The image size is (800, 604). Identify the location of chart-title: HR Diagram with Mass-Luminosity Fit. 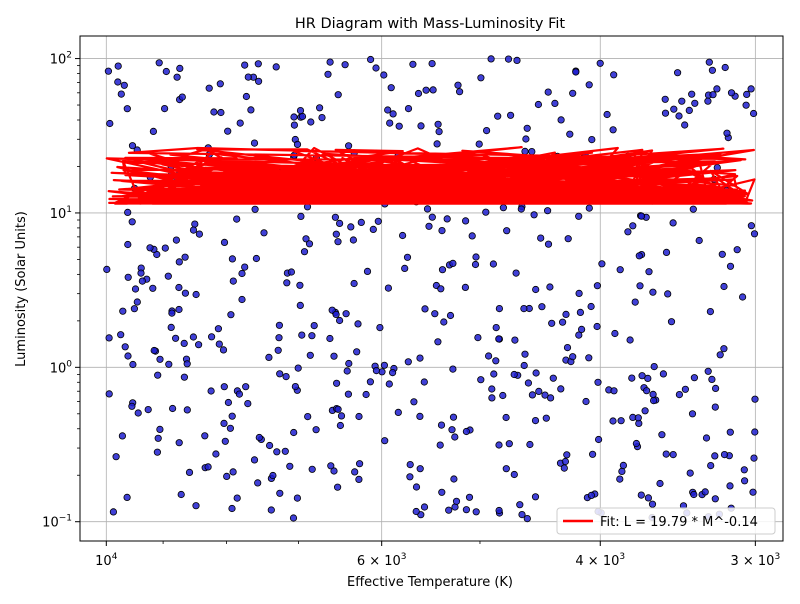
(430, 24).